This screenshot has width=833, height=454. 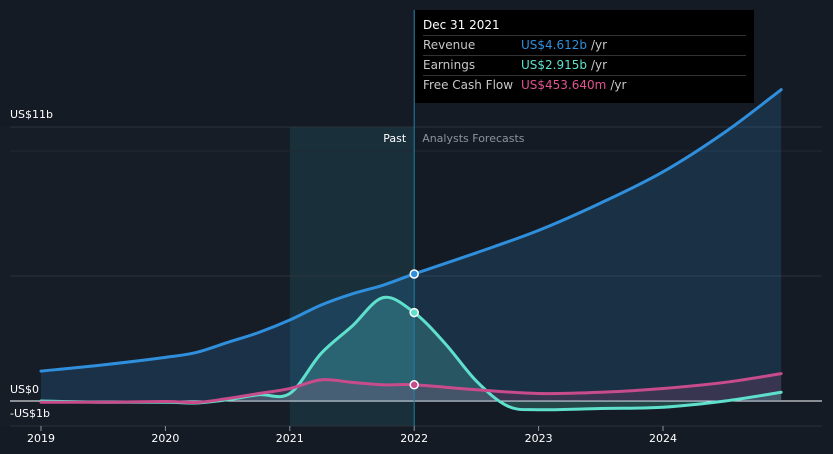 I want to click on y-axis-label: -US$1b, so click(x=30, y=413).